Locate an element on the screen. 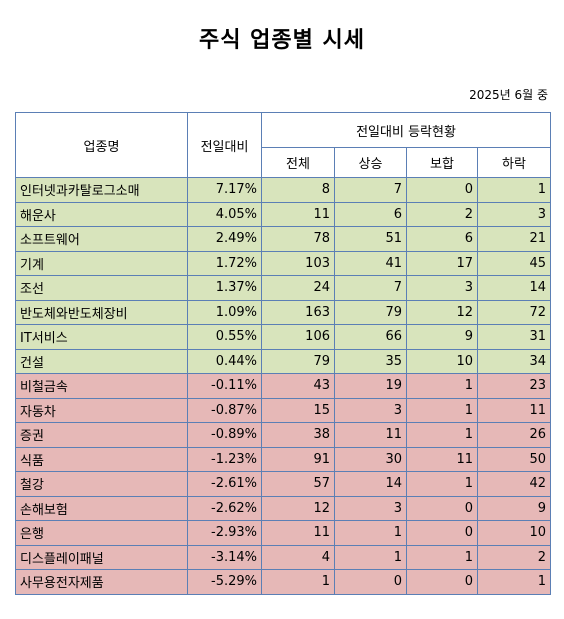 The width and height of the screenshot is (564, 619). table-row: 기계 1.72% 103 41 17 45 is located at coordinates (283, 263).